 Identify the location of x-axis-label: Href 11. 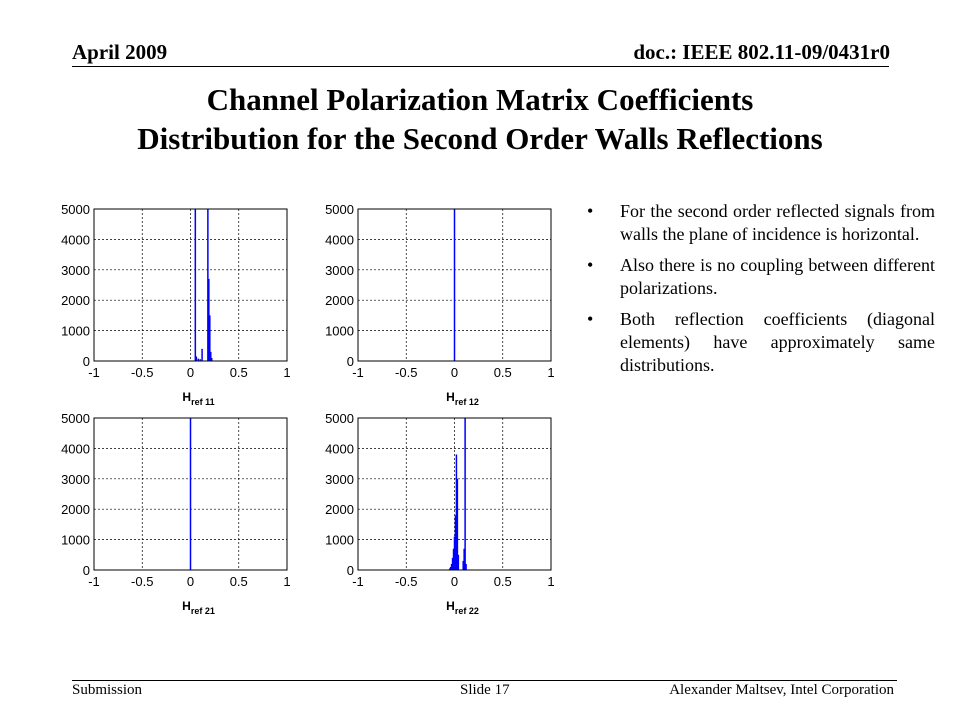
(198, 398).